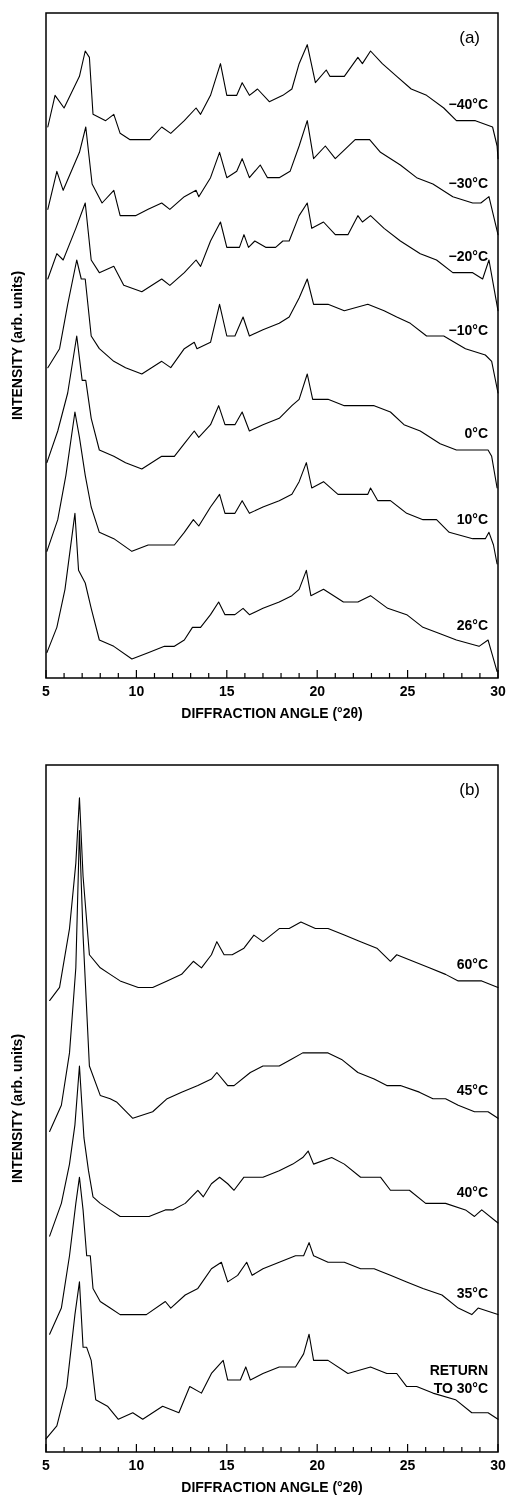  Describe the element at coordinates (468, 103) in the screenshot. I see `series-label: −40°C` at that location.